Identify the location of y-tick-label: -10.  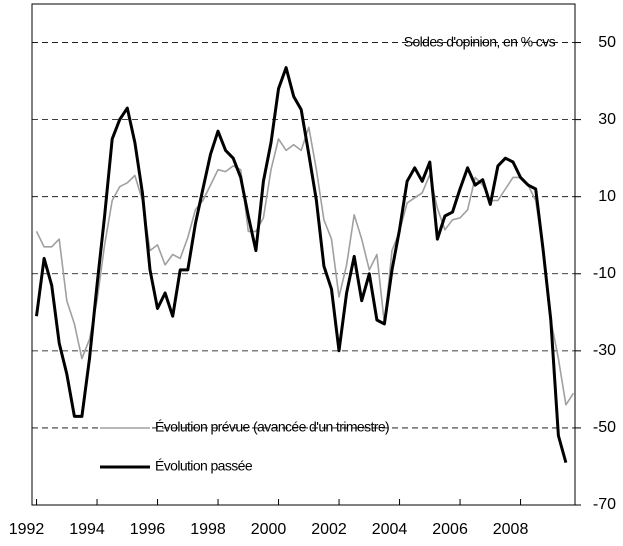
(604, 273).